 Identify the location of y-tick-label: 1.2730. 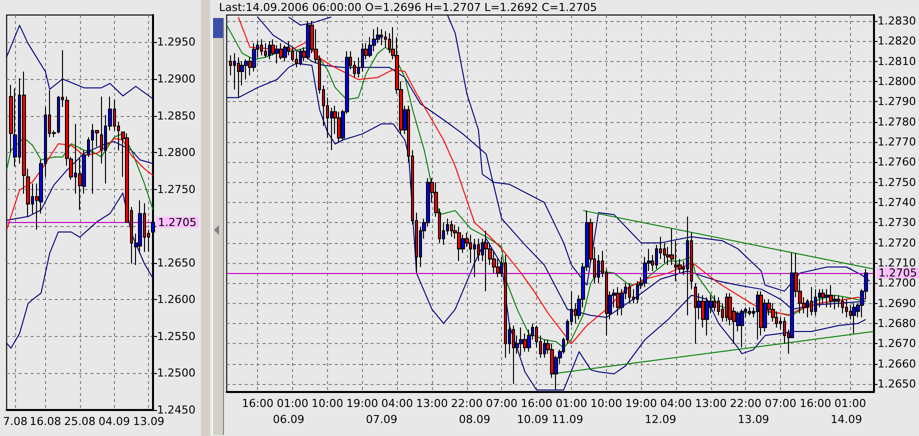
(897, 223).